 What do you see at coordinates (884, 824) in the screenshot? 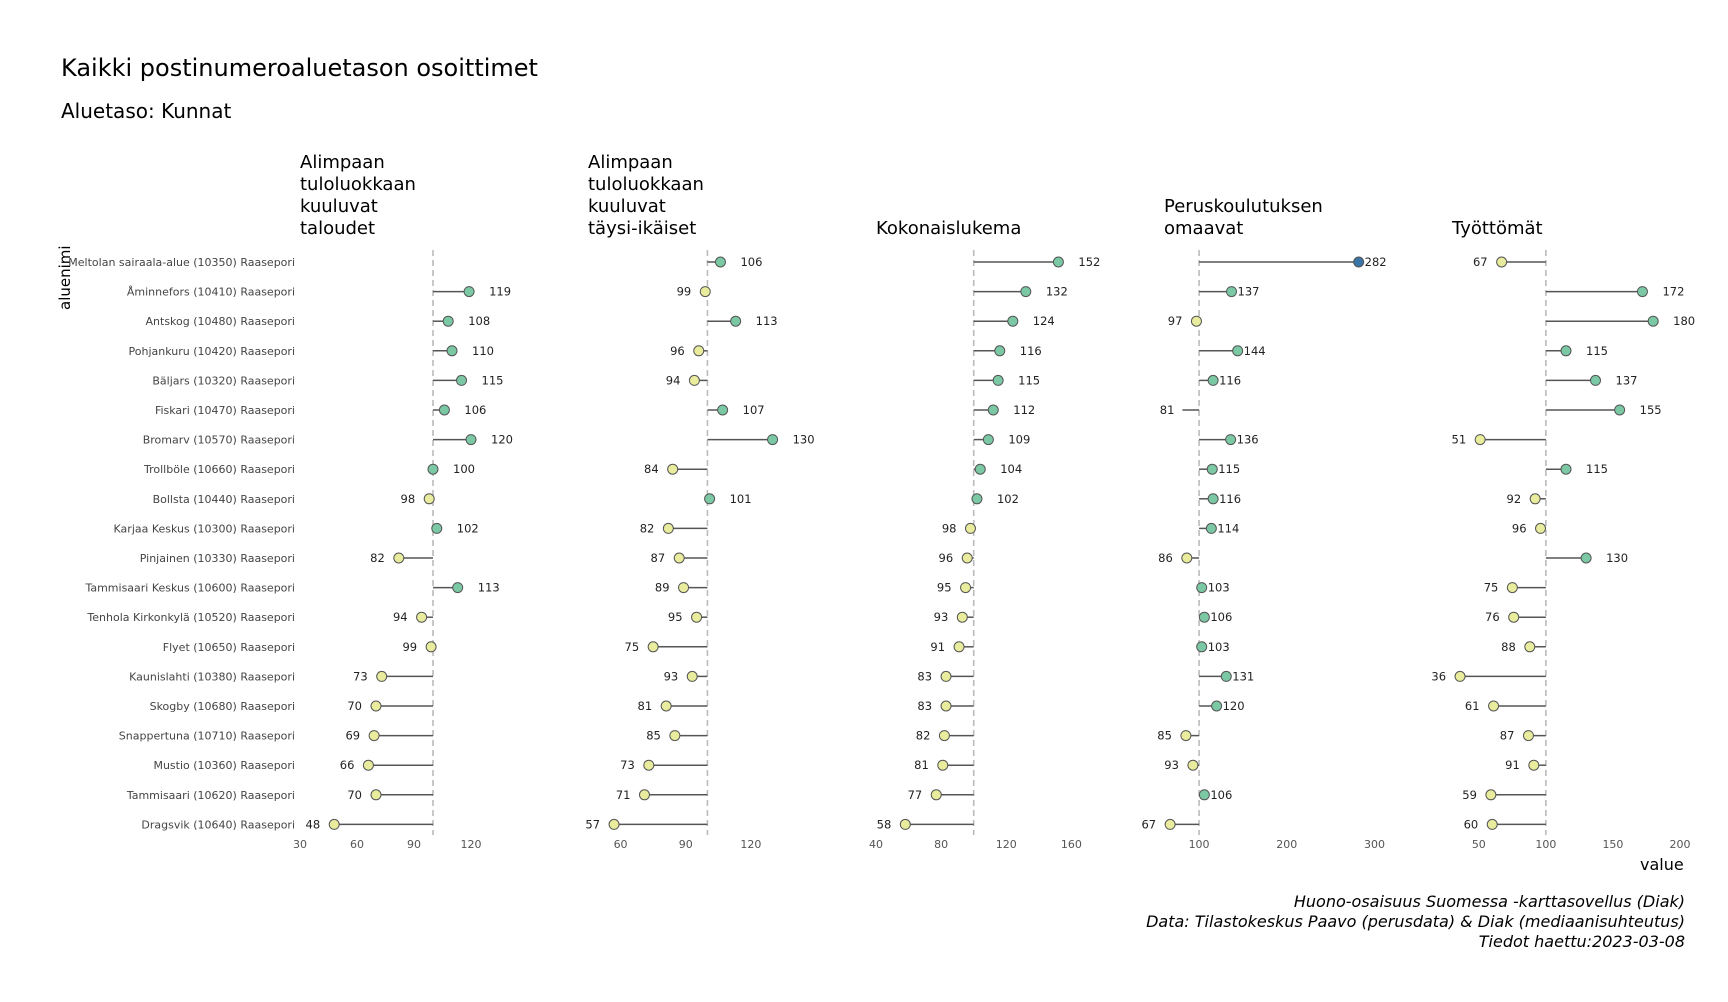
I see `value-label: 58` at bounding box center [884, 824].